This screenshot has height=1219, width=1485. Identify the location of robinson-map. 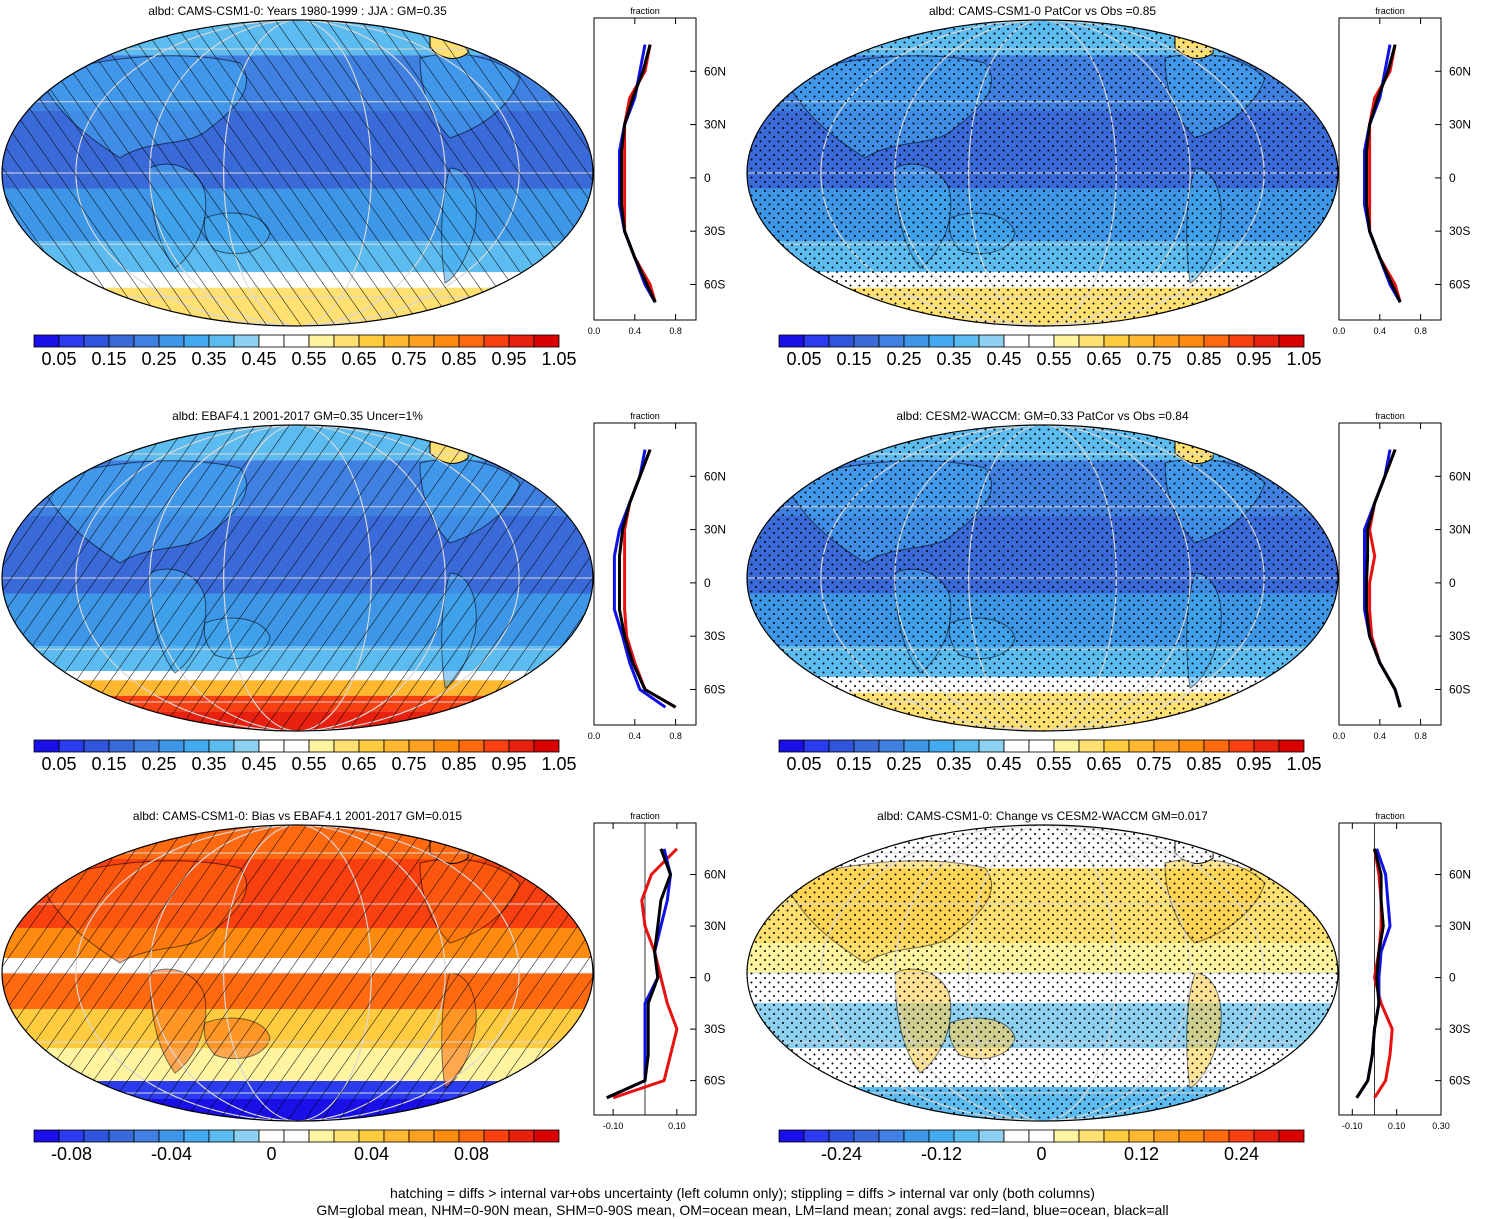
(1042, 578).